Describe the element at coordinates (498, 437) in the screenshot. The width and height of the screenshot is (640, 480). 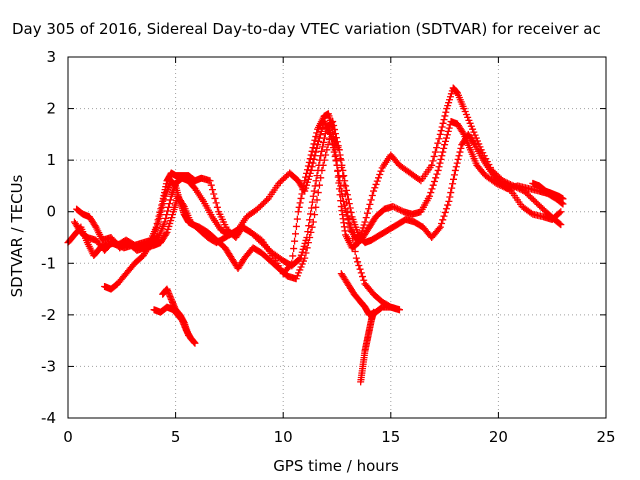
I see `x-tick-label: 20` at that location.